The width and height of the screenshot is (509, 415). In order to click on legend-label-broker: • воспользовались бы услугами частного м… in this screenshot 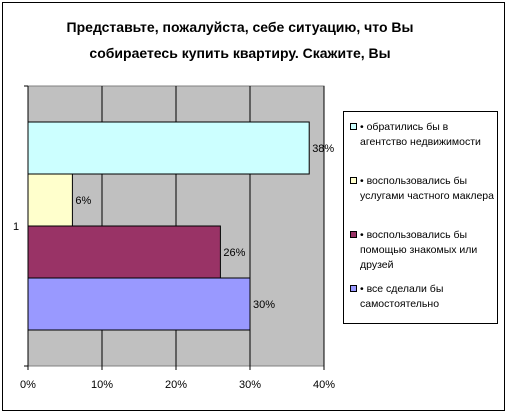, I will do `click(427, 188)`.